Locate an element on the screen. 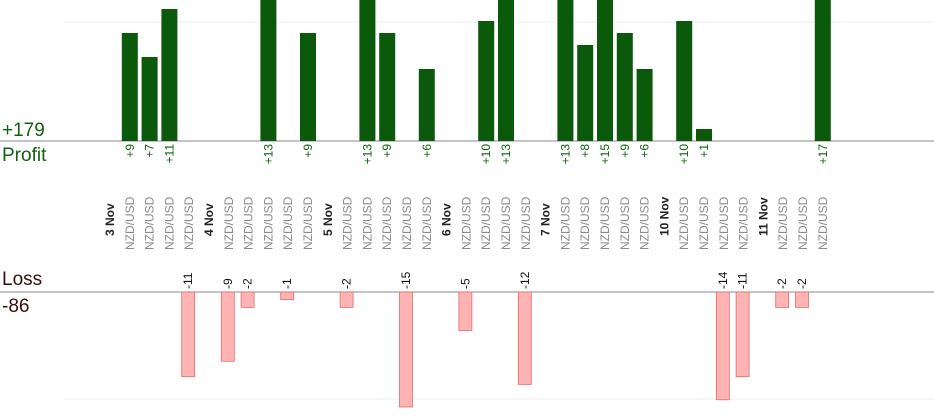  profit-value-label: +15 is located at coordinates (605, 154).